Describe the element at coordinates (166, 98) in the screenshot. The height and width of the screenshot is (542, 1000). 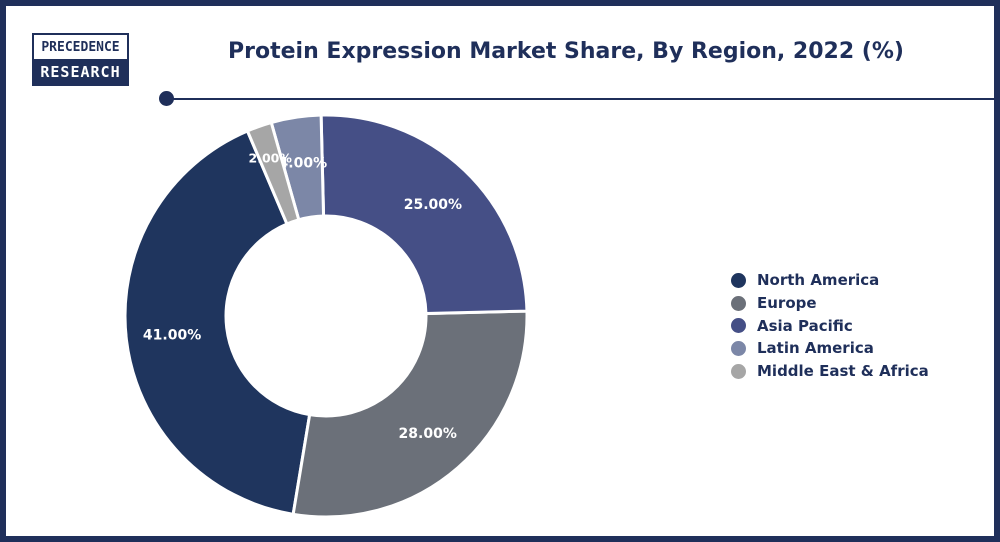
I see `title-rule-dot` at that location.